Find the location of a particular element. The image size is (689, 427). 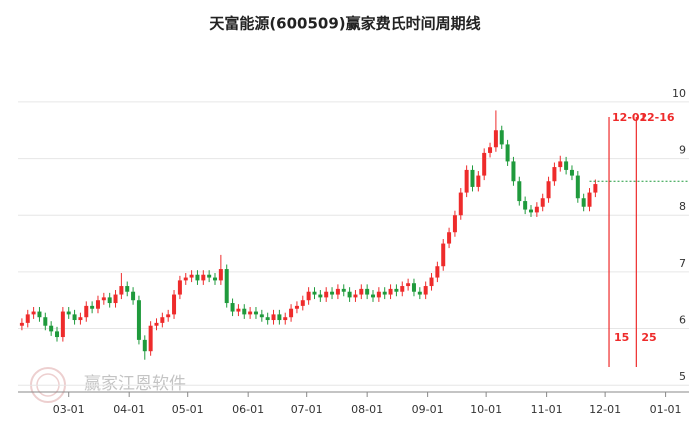

y-tick-label: 10 is located at coordinates (679, 93).